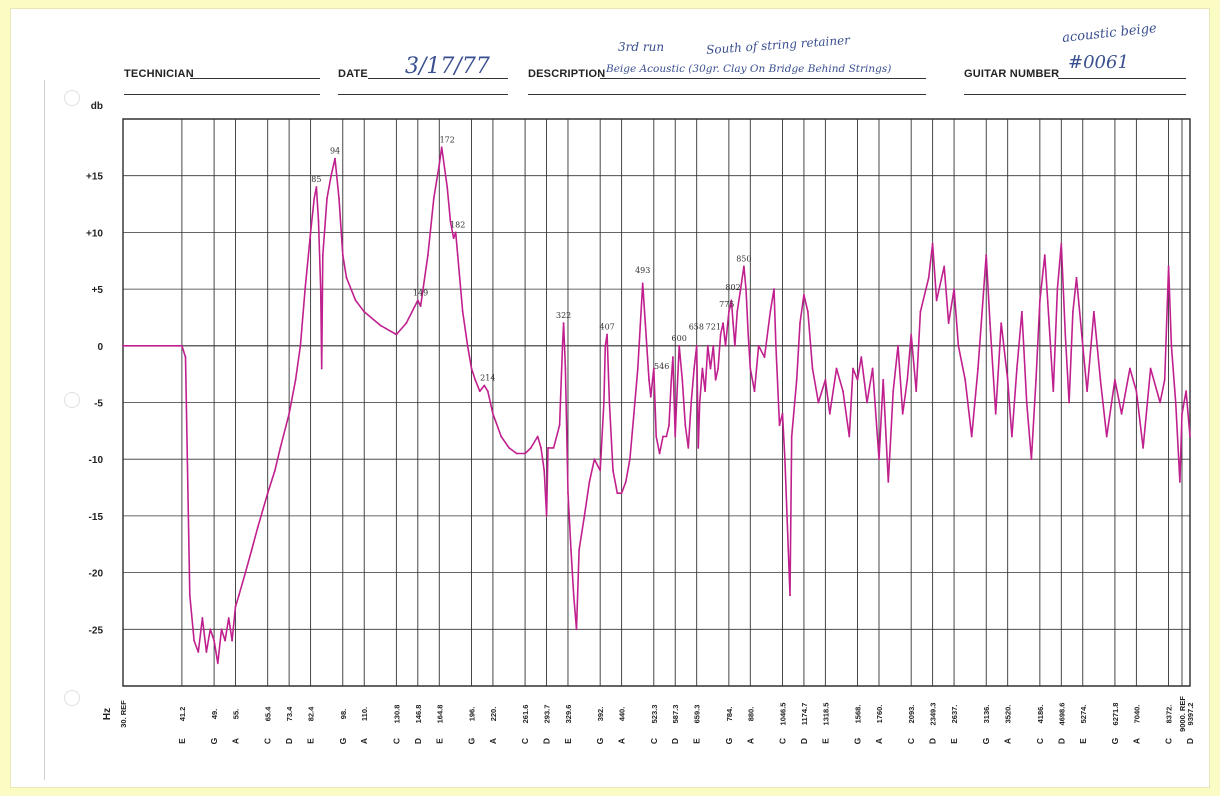 The height and width of the screenshot is (796, 1220). I want to click on x-tick-freq-label: 329.6, so click(568, 714).